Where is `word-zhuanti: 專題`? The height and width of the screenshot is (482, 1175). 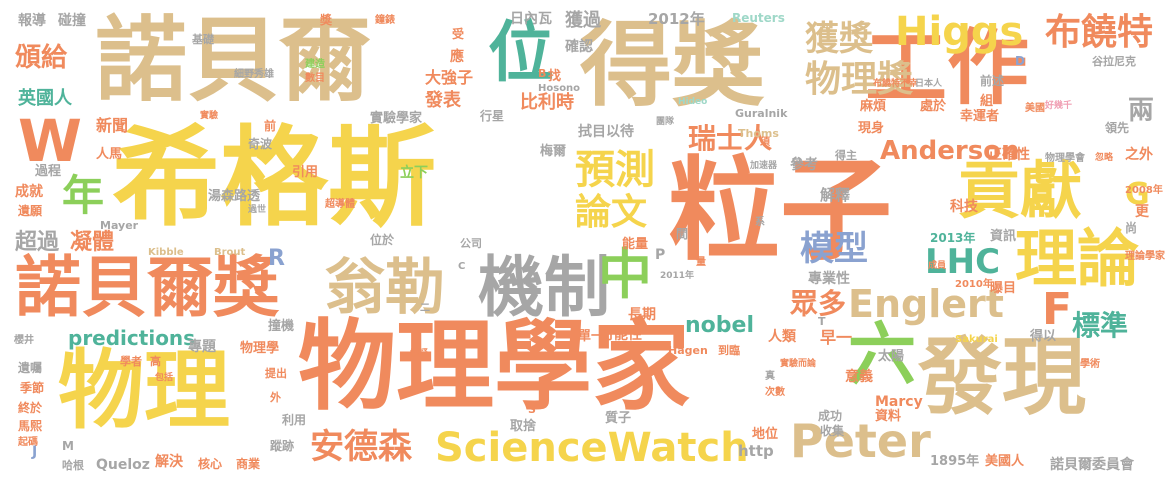 word-zhuanti: 專題 is located at coordinates (202, 347).